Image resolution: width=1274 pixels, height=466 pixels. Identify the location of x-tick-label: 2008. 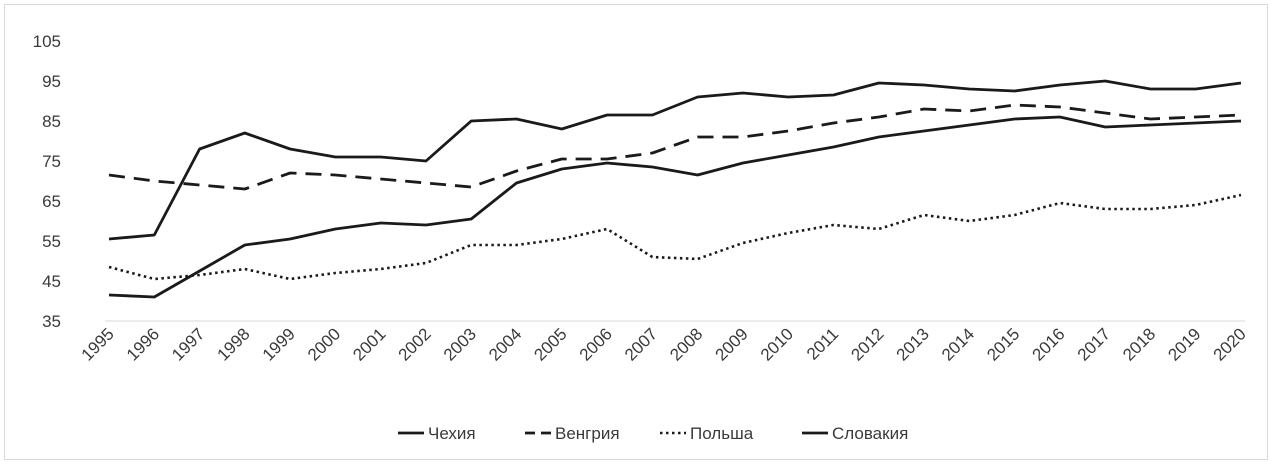
(686, 344).